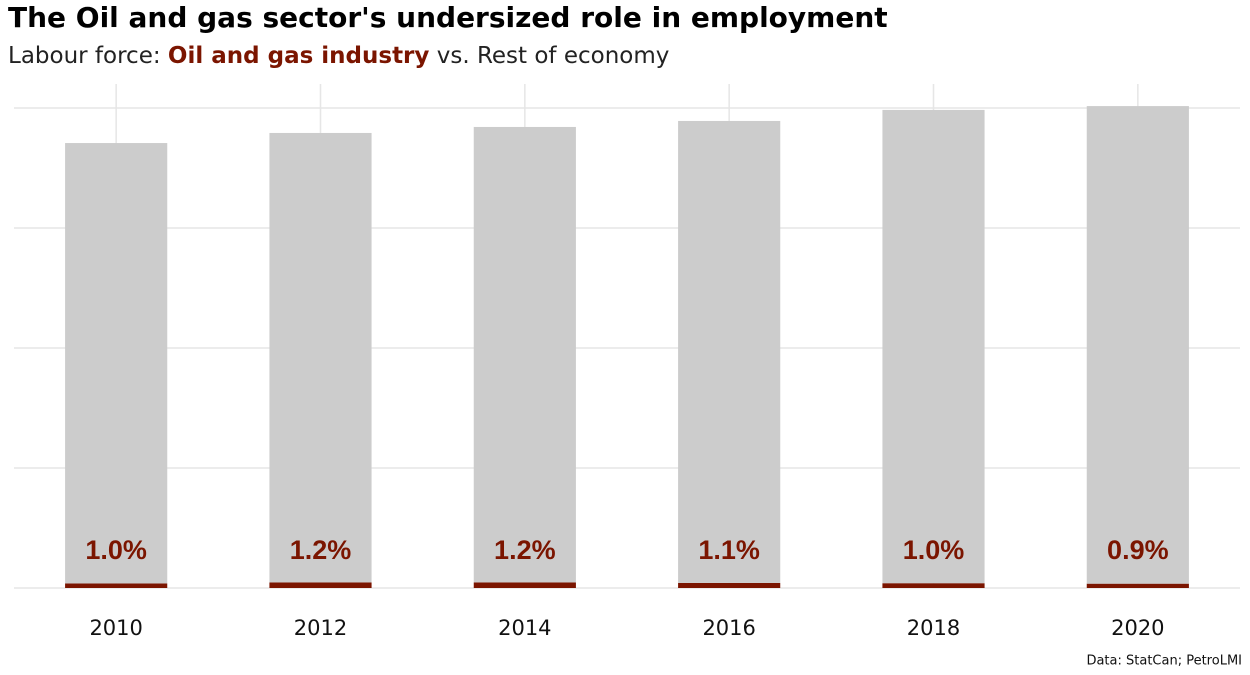 Image resolution: width=1250 pixels, height=675 pixels. Describe the element at coordinates (524, 628) in the screenshot. I see `x-tick-label: 2014` at that location.